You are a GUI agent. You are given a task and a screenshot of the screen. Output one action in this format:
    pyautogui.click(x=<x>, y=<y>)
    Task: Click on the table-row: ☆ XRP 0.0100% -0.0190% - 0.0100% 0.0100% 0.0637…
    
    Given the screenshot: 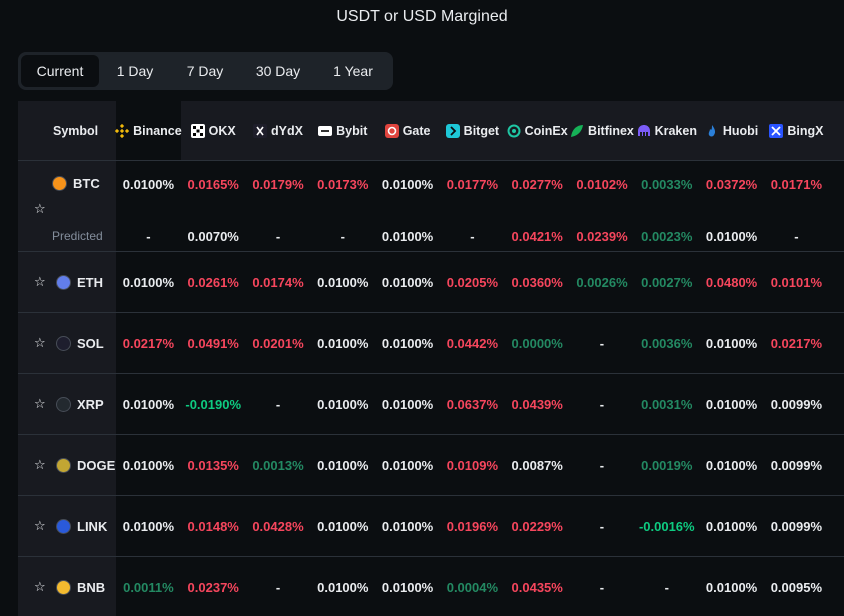 What is the action you would take?
    pyautogui.click(x=431, y=404)
    